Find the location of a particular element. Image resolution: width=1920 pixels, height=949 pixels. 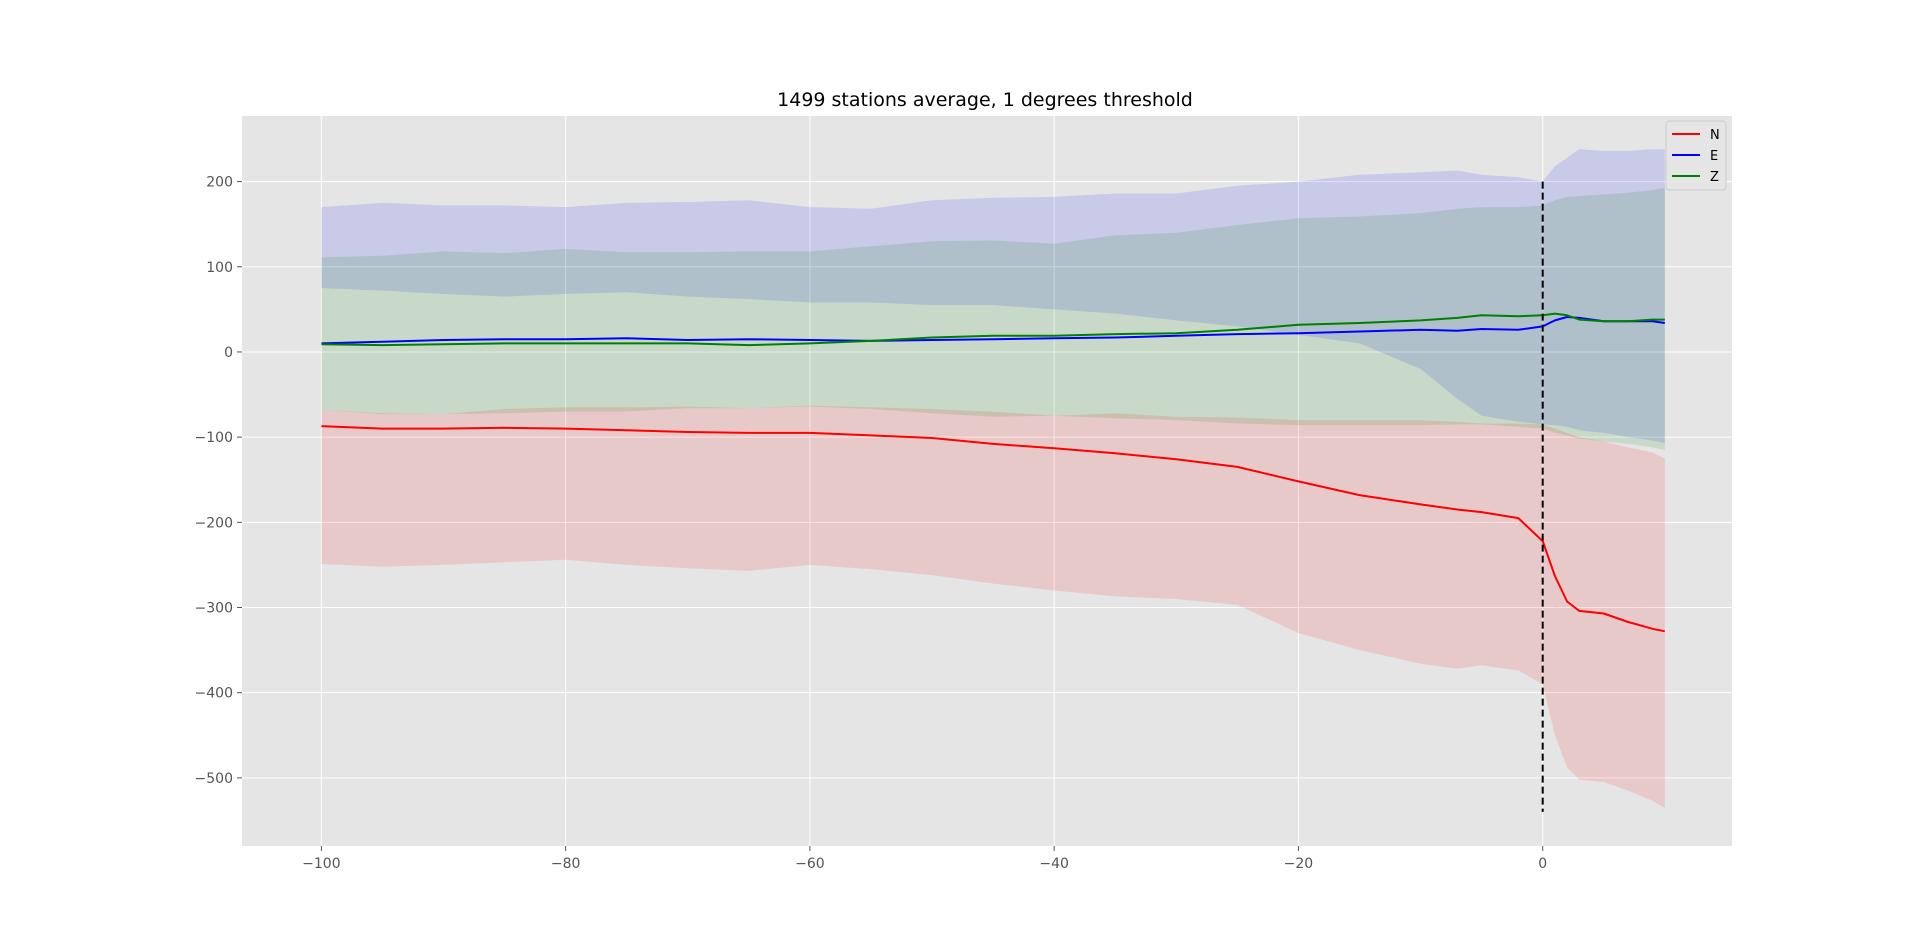

y-axis-ticks: 200 100 0 −100 −200 −300 −400 −500 is located at coordinates (218, 481).